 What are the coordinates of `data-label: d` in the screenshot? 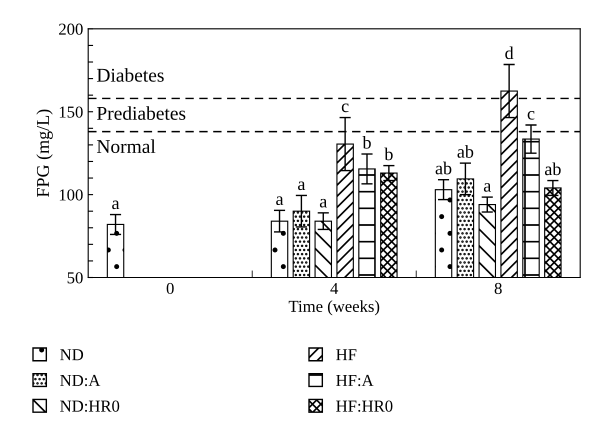 It's located at (509, 53).